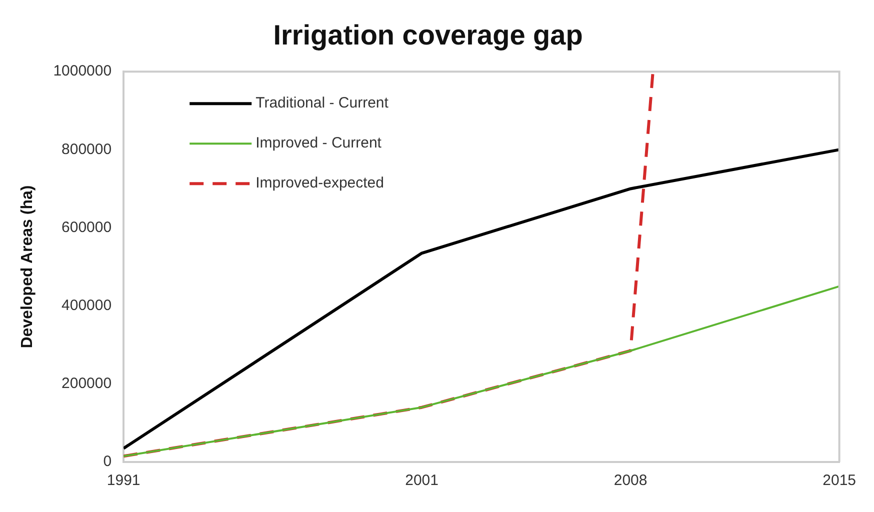  What do you see at coordinates (631, 481) in the screenshot?
I see `x-tick-label: 2008` at bounding box center [631, 481].